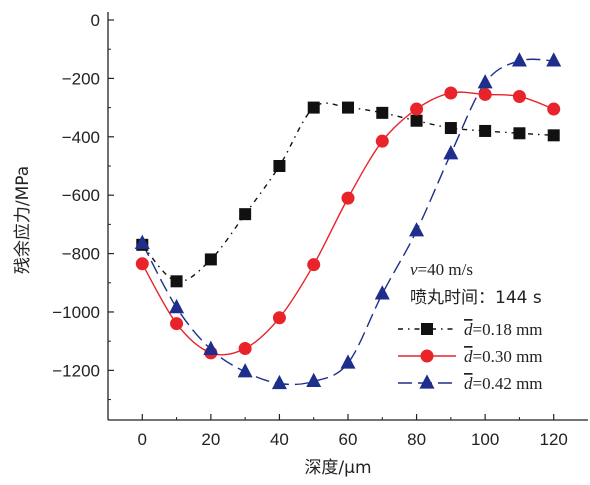 The height and width of the screenshot is (485, 590). I want to click on y-axis-title: 残余应力/MPa, so click(23, 220).